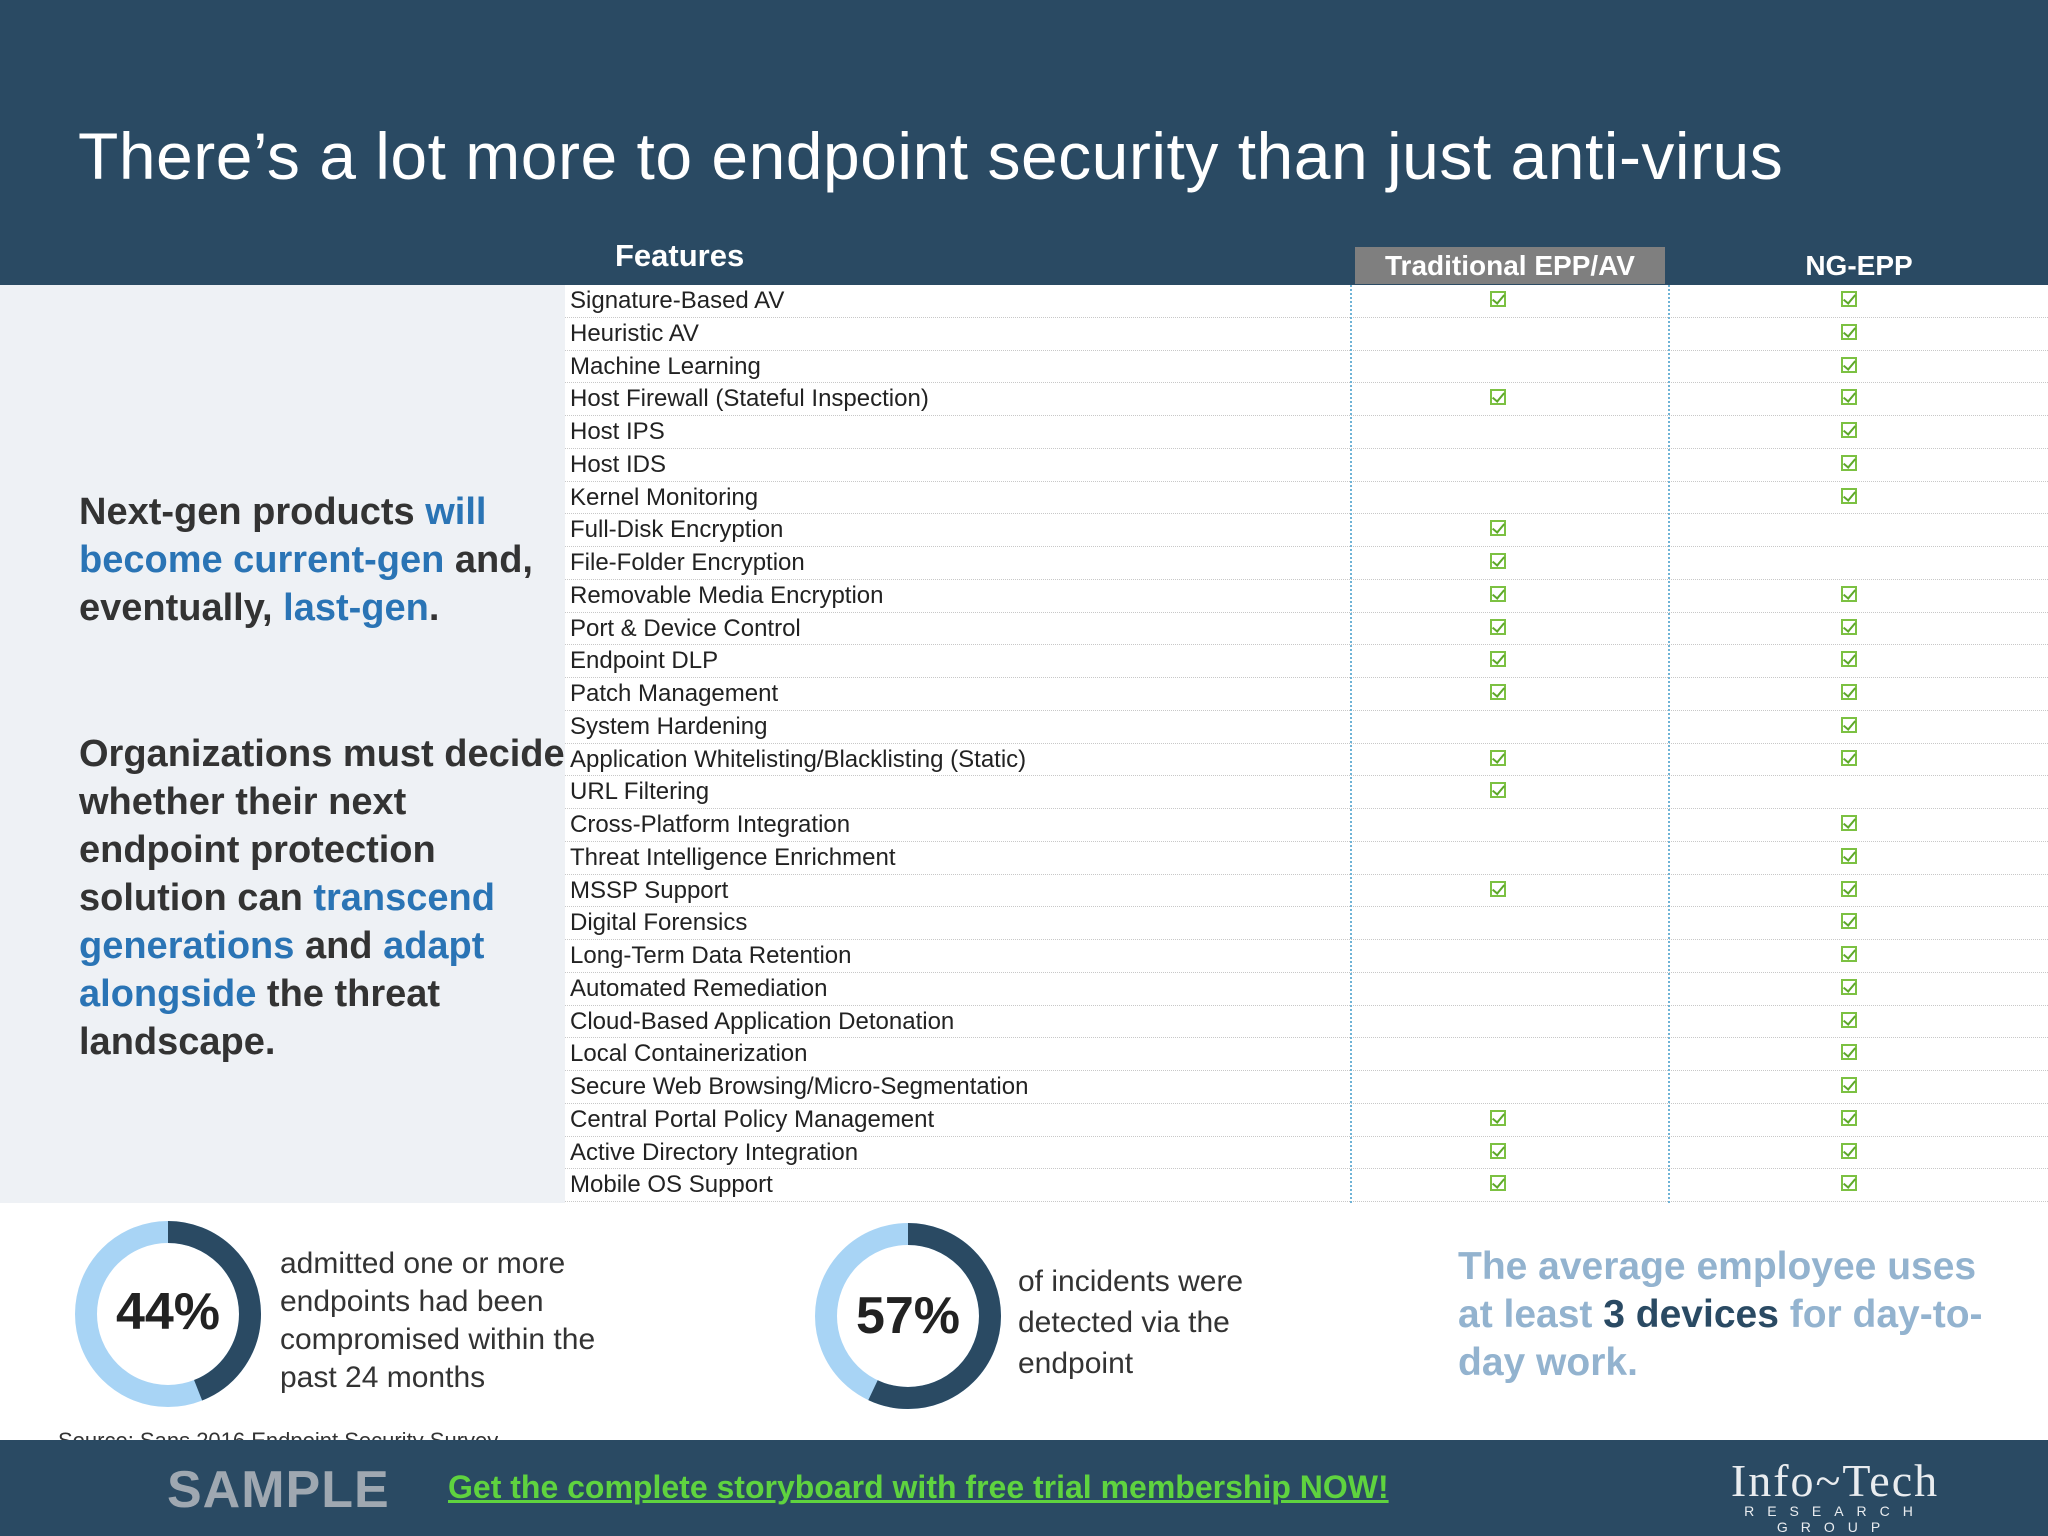  I want to click on feature-name: Central Portal Policy Management, so click(752, 1119).